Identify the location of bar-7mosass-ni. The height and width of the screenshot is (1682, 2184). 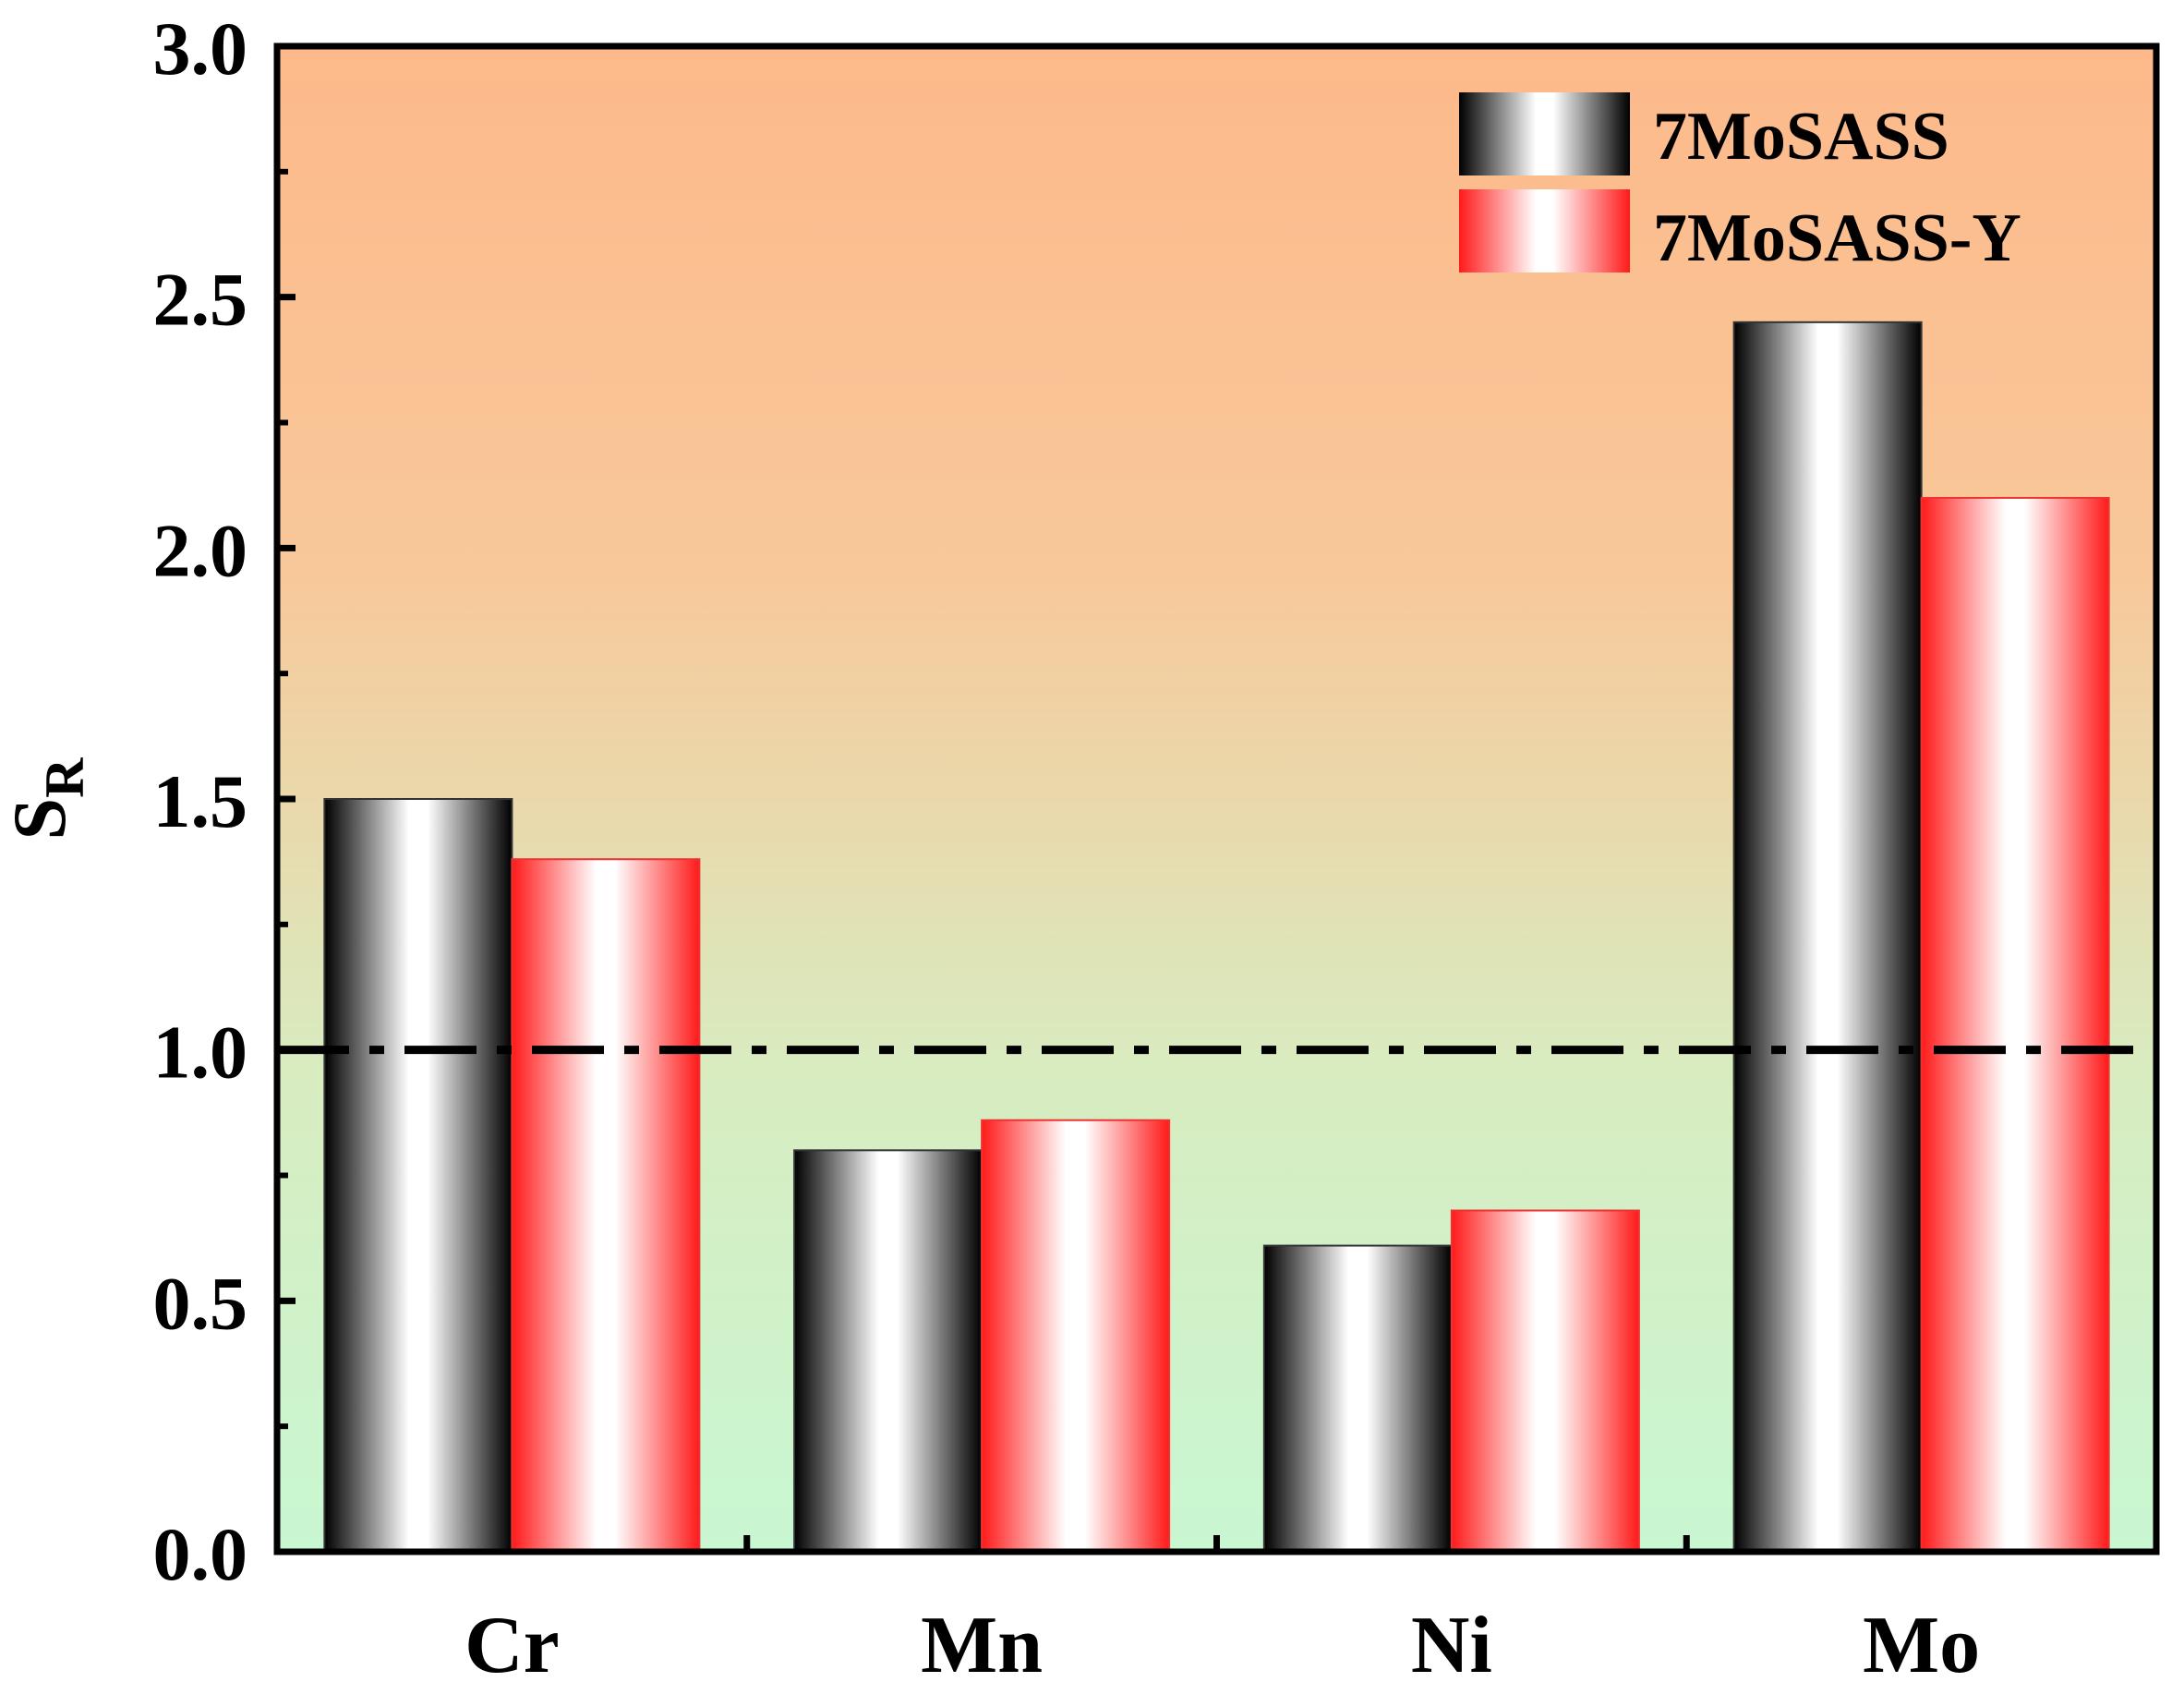
(1357, 1398).